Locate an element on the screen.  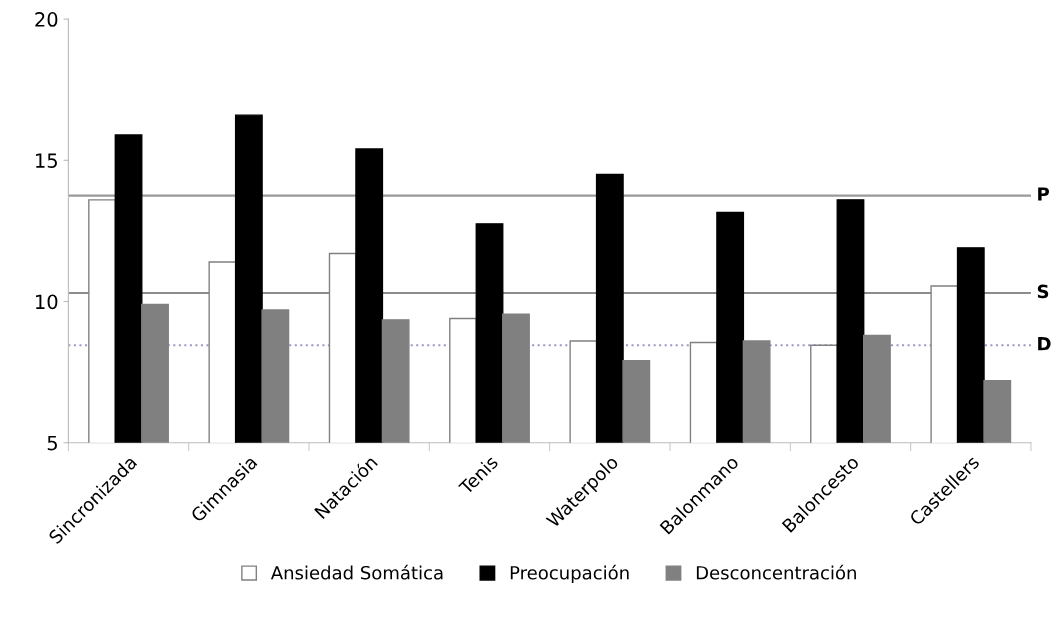
y-tick-label: 15 is located at coordinates (46, 160).